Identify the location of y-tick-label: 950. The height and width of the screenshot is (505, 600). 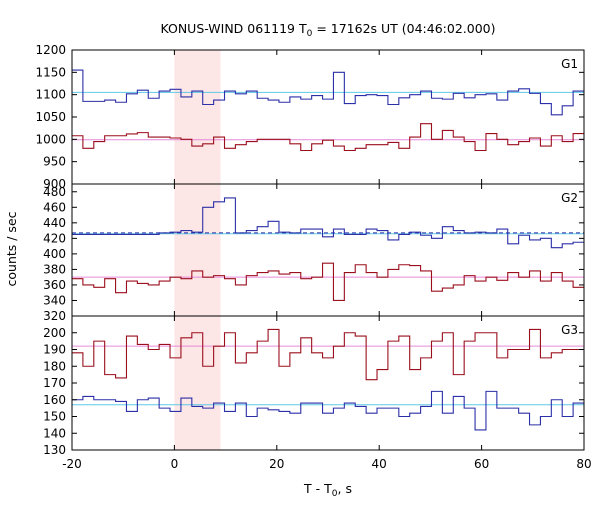
(54, 162).